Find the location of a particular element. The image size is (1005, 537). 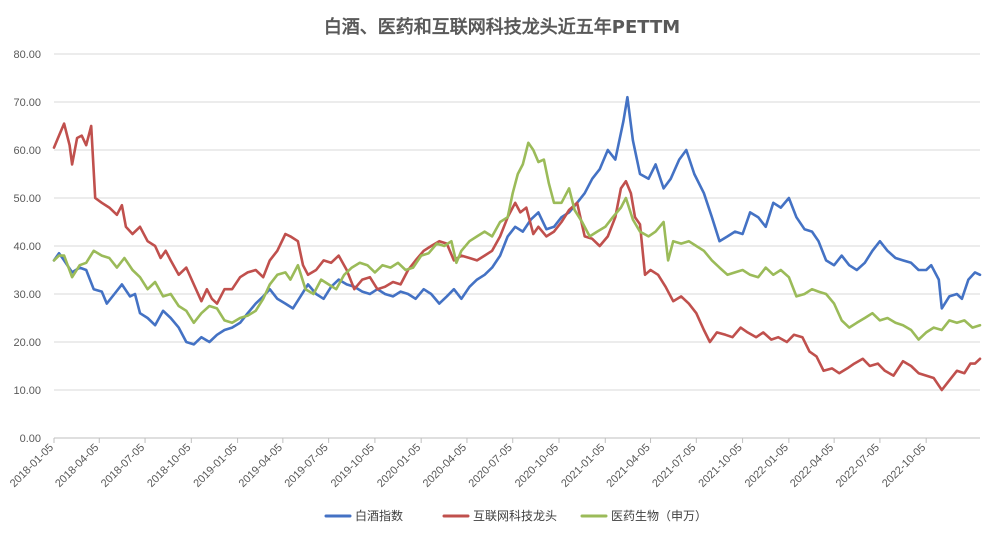

y-tick-label: 10.00 is located at coordinates (27, 391).